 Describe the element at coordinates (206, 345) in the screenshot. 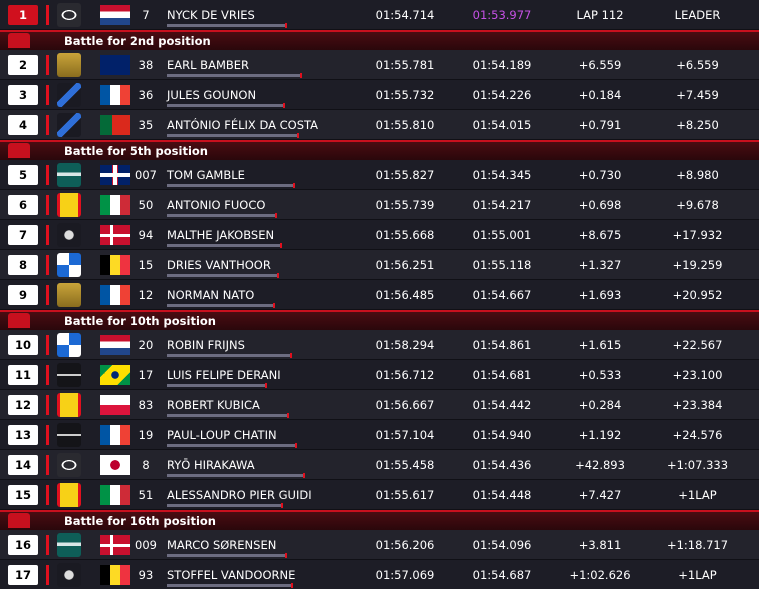

I see `driver-name: ROBIN FRIJNS` at that location.